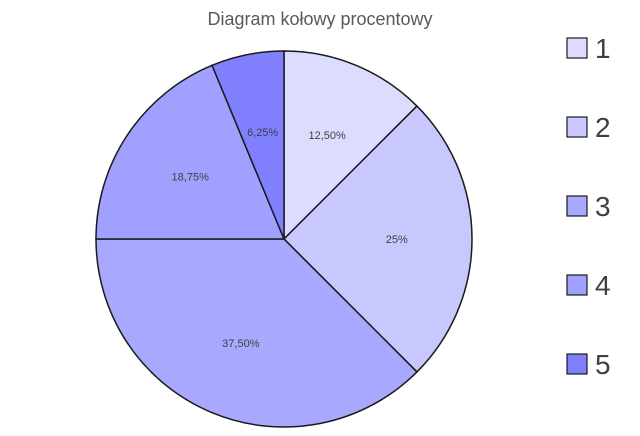 The image size is (640, 436). Describe the element at coordinates (191, 177) in the screenshot. I see `slice-label-4: 18,75%` at that location.